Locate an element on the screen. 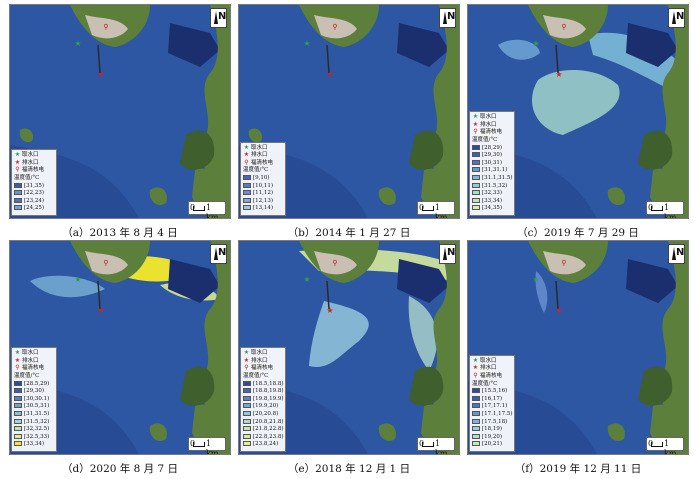  north-label: N is located at coordinates (680, 16).